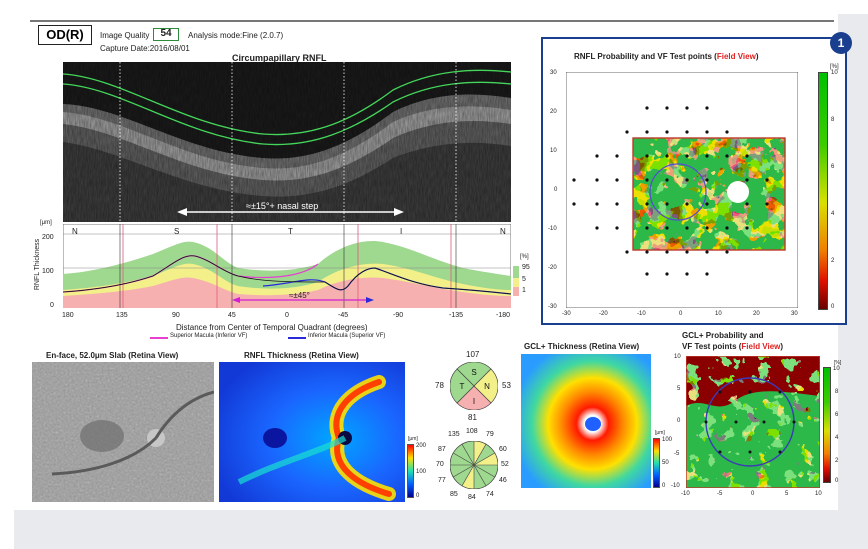  What do you see at coordinates (753, 494) in the screenshot?
I see `gcl-prob-x-tick: 0` at bounding box center [753, 494].